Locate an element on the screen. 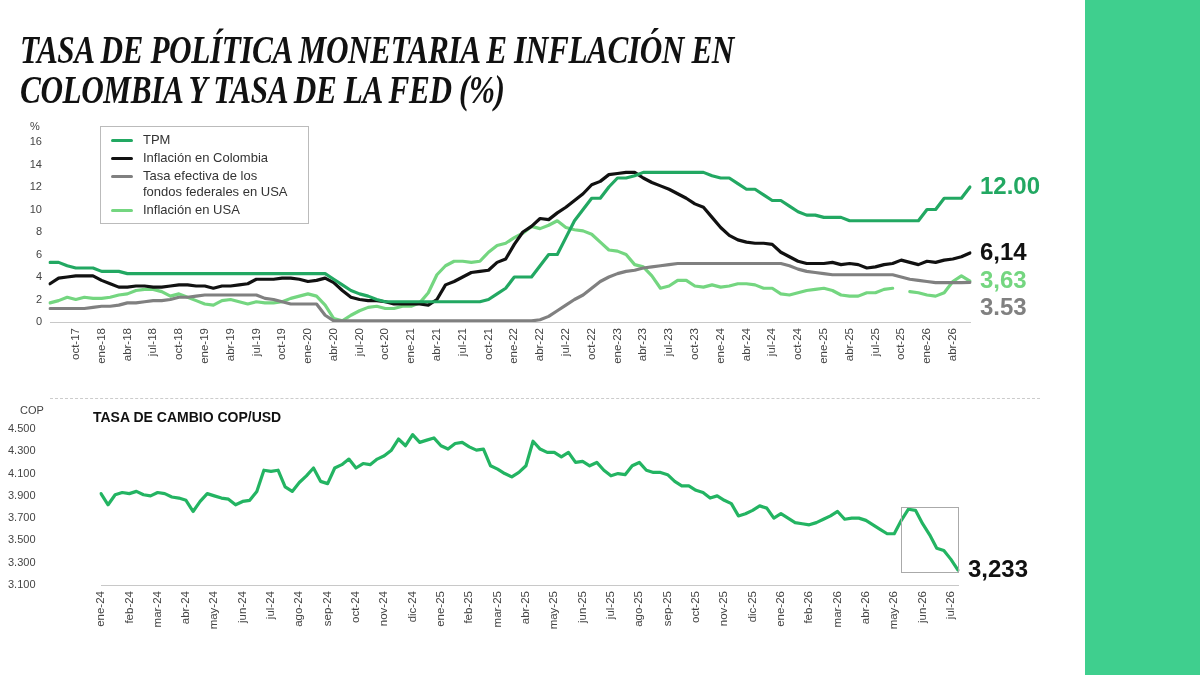 The height and width of the screenshot is (675, 1200). x-tick-label: feb-24 is located at coordinates (128, 607).